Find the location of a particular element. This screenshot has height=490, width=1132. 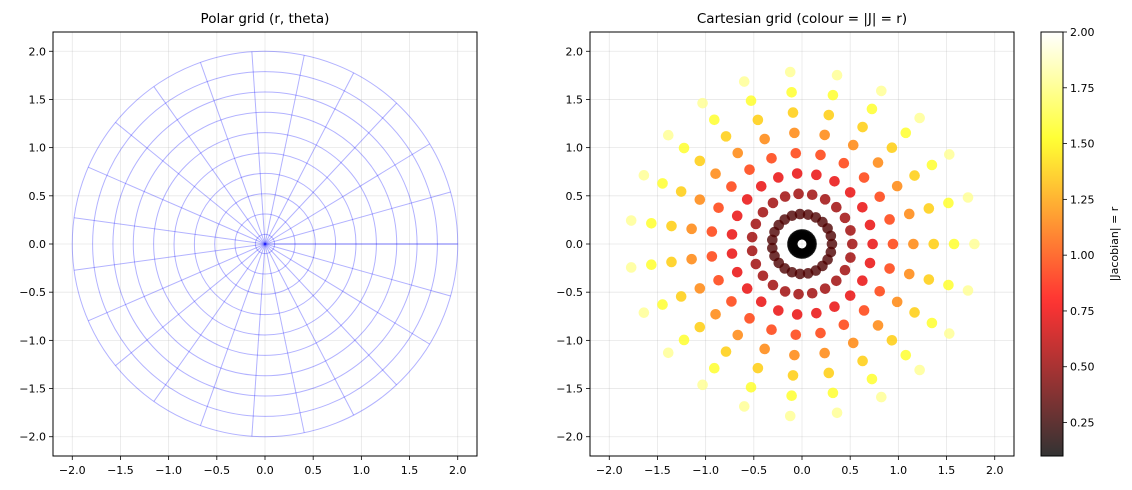

x-tick-label: 0.5 is located at coordinates (850, 470).